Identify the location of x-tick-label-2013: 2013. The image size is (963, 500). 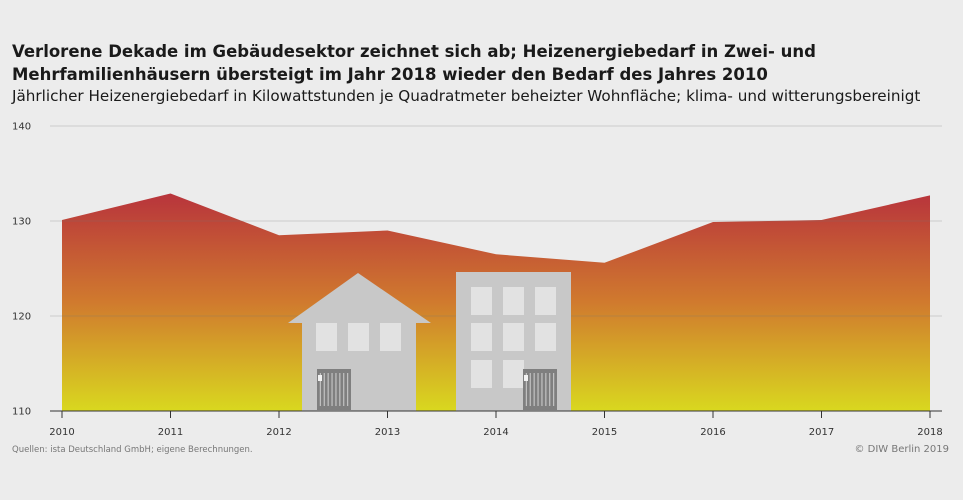
(387, 432).